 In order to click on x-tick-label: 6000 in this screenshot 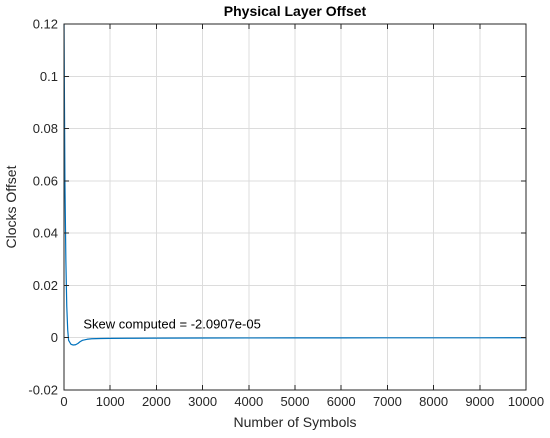, I will do `click(341, 401)`.